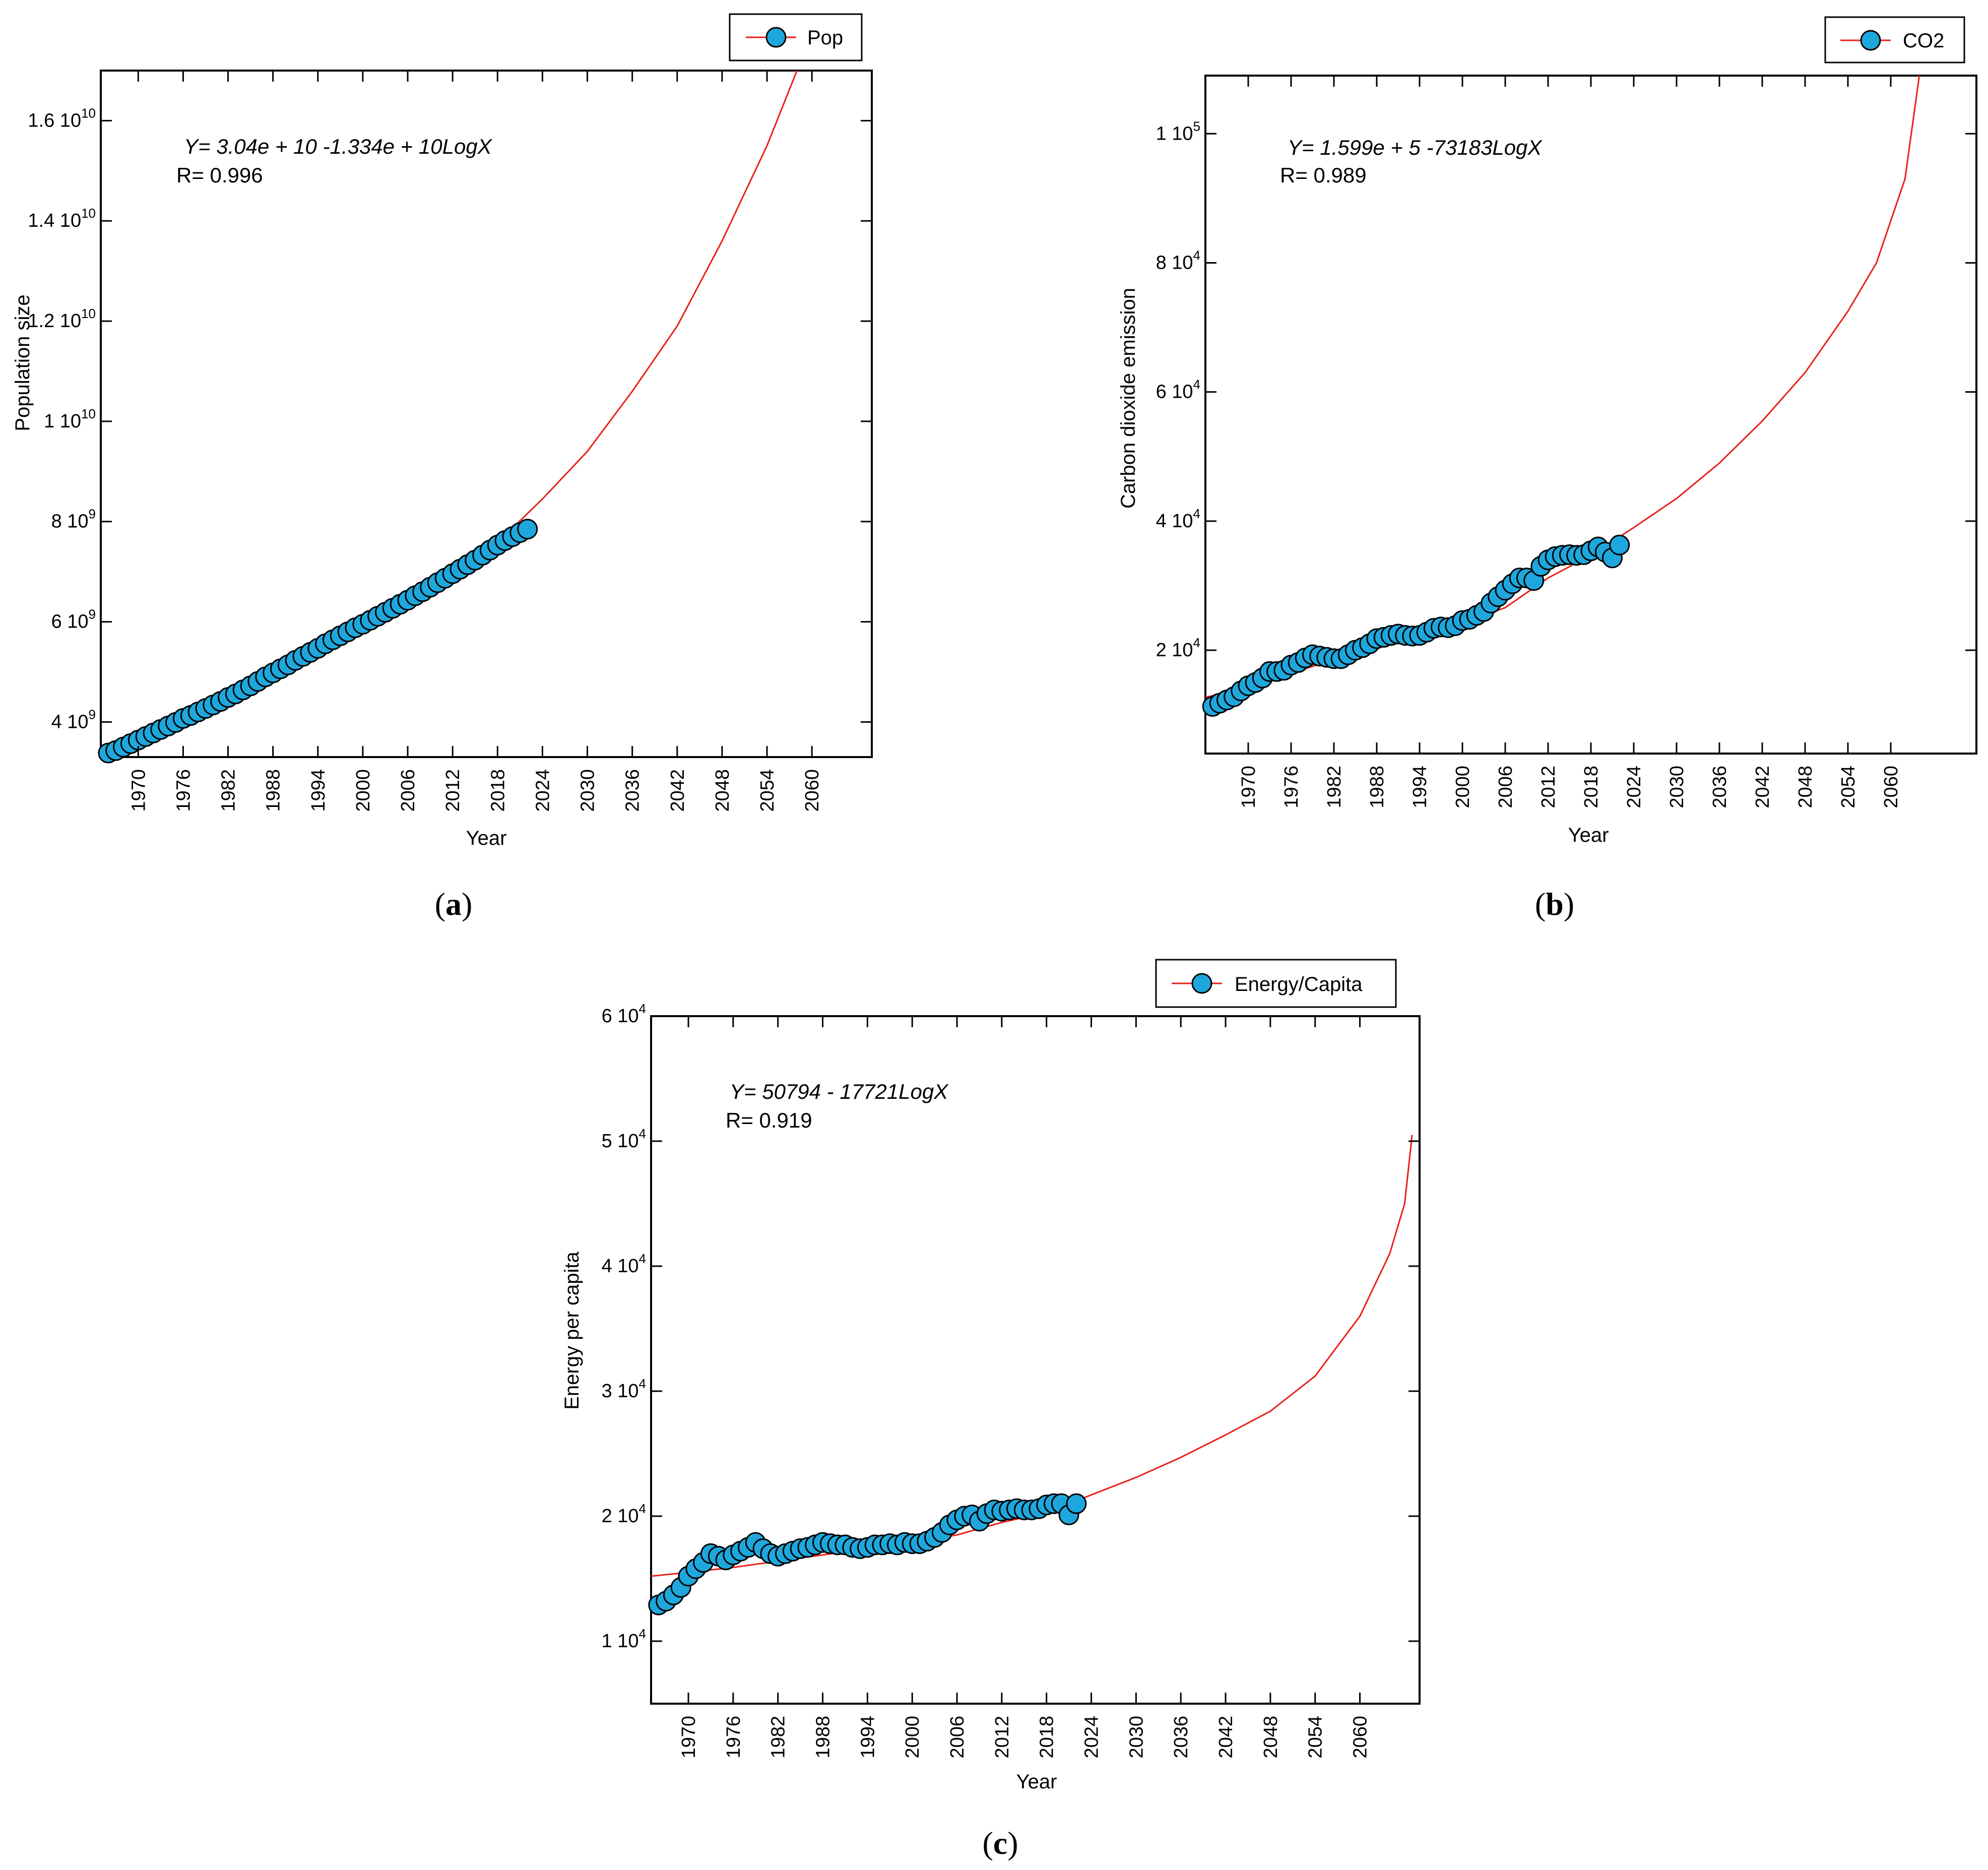 The width and height of the screenshot is (1988, 1870). Describe the element at coordinates (486, 838) in the screenshot. I see `x-axis-title-a: Year` at that location.